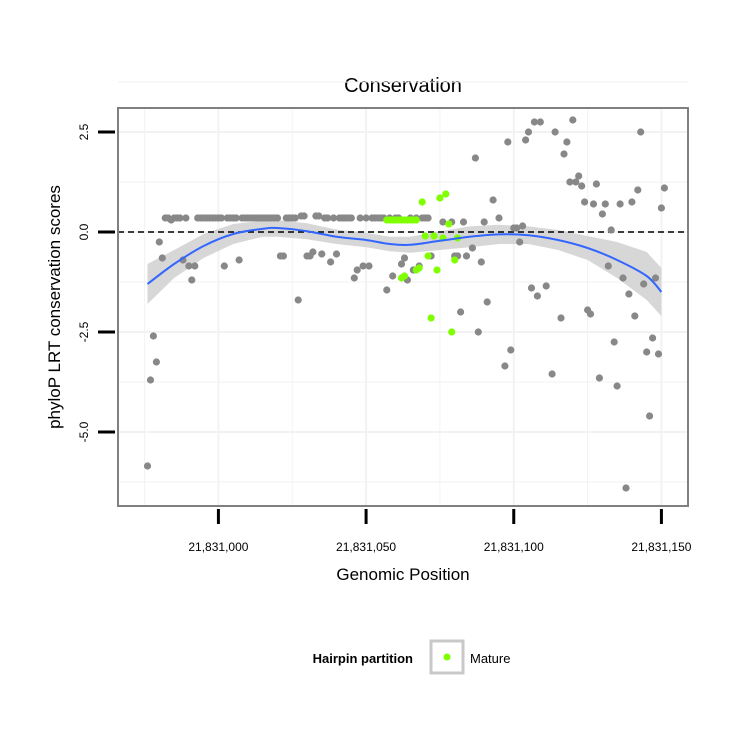 This screenshot has width=750, height=750. Describe the element at coordinates (403, 86) in the screenshot. I see `chart-title: Conservation` at that location.